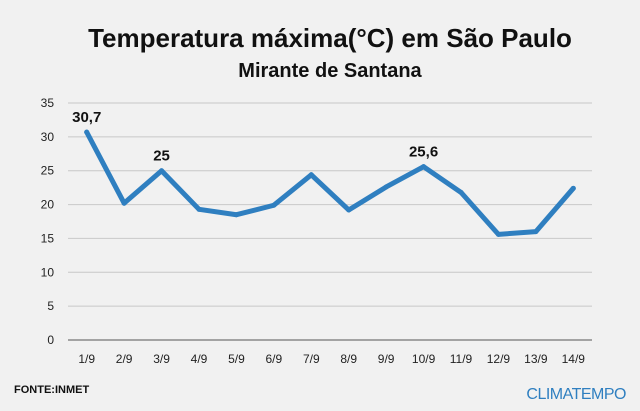  I want to click on y-tick-label: 15, so click(48, 238).